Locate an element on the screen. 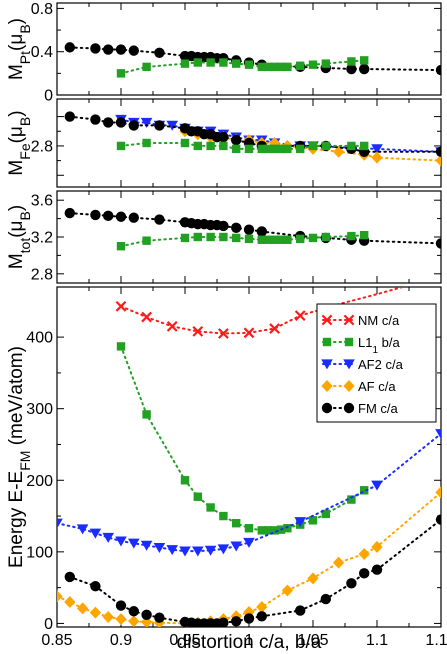 This screenshot has width=447, height=654. y-tick-label: 2.8 is located at coordinates (42, 146).